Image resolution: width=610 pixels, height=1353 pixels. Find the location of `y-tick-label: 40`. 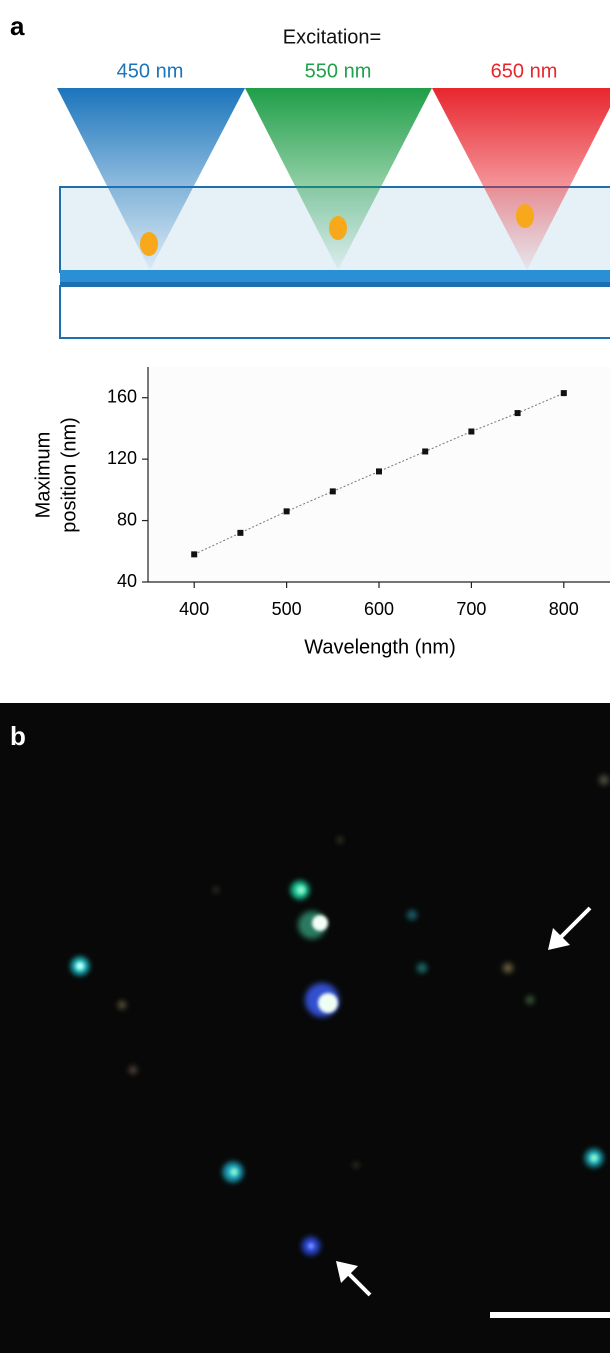

y-tick-label: 40 is located at coordinates (127, 581).